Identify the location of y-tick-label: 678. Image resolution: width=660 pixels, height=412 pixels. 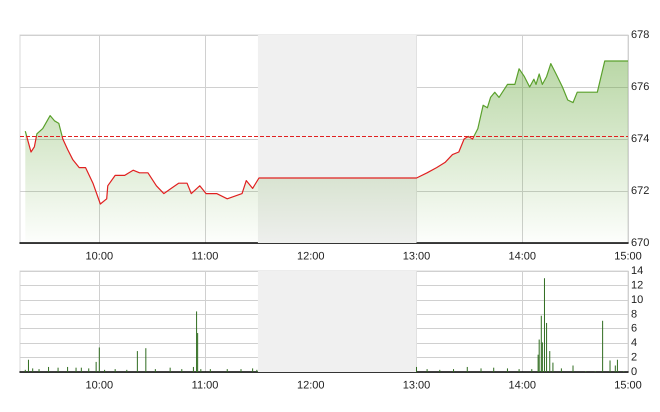
(640, 35).